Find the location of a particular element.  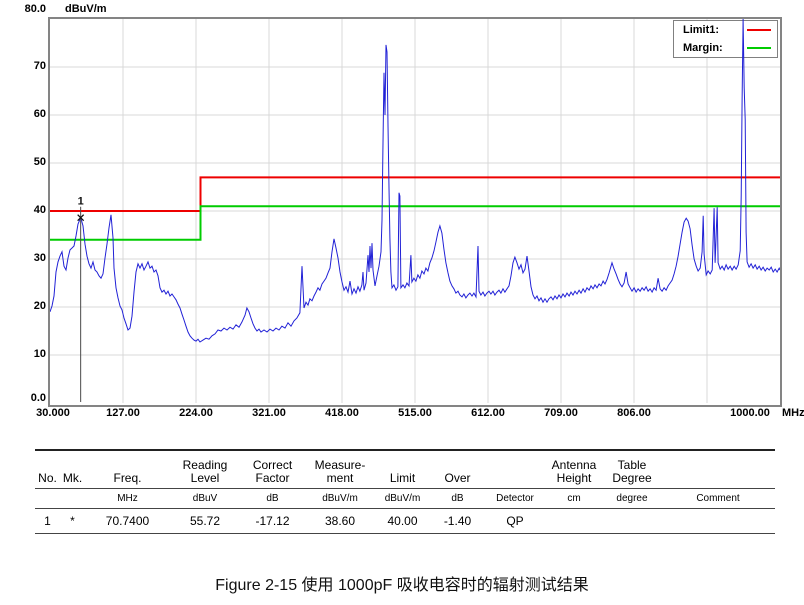

chart-legend: Limit1: Margin: is located at coordinates (725, 39).